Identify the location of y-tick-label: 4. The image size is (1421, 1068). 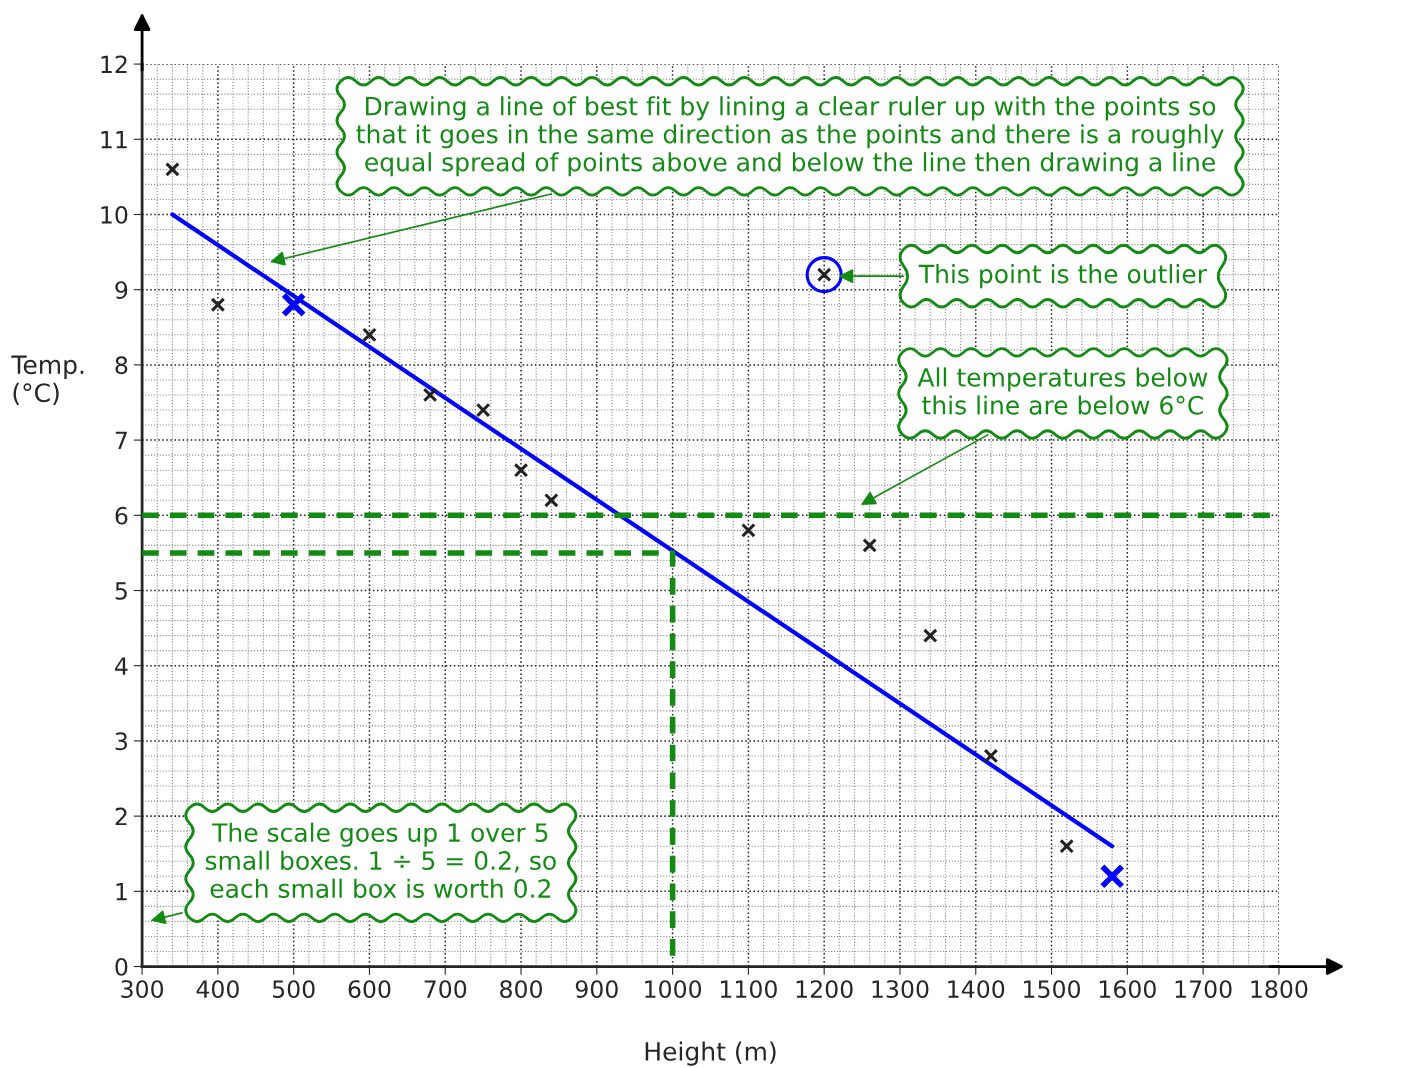
(121, 666).